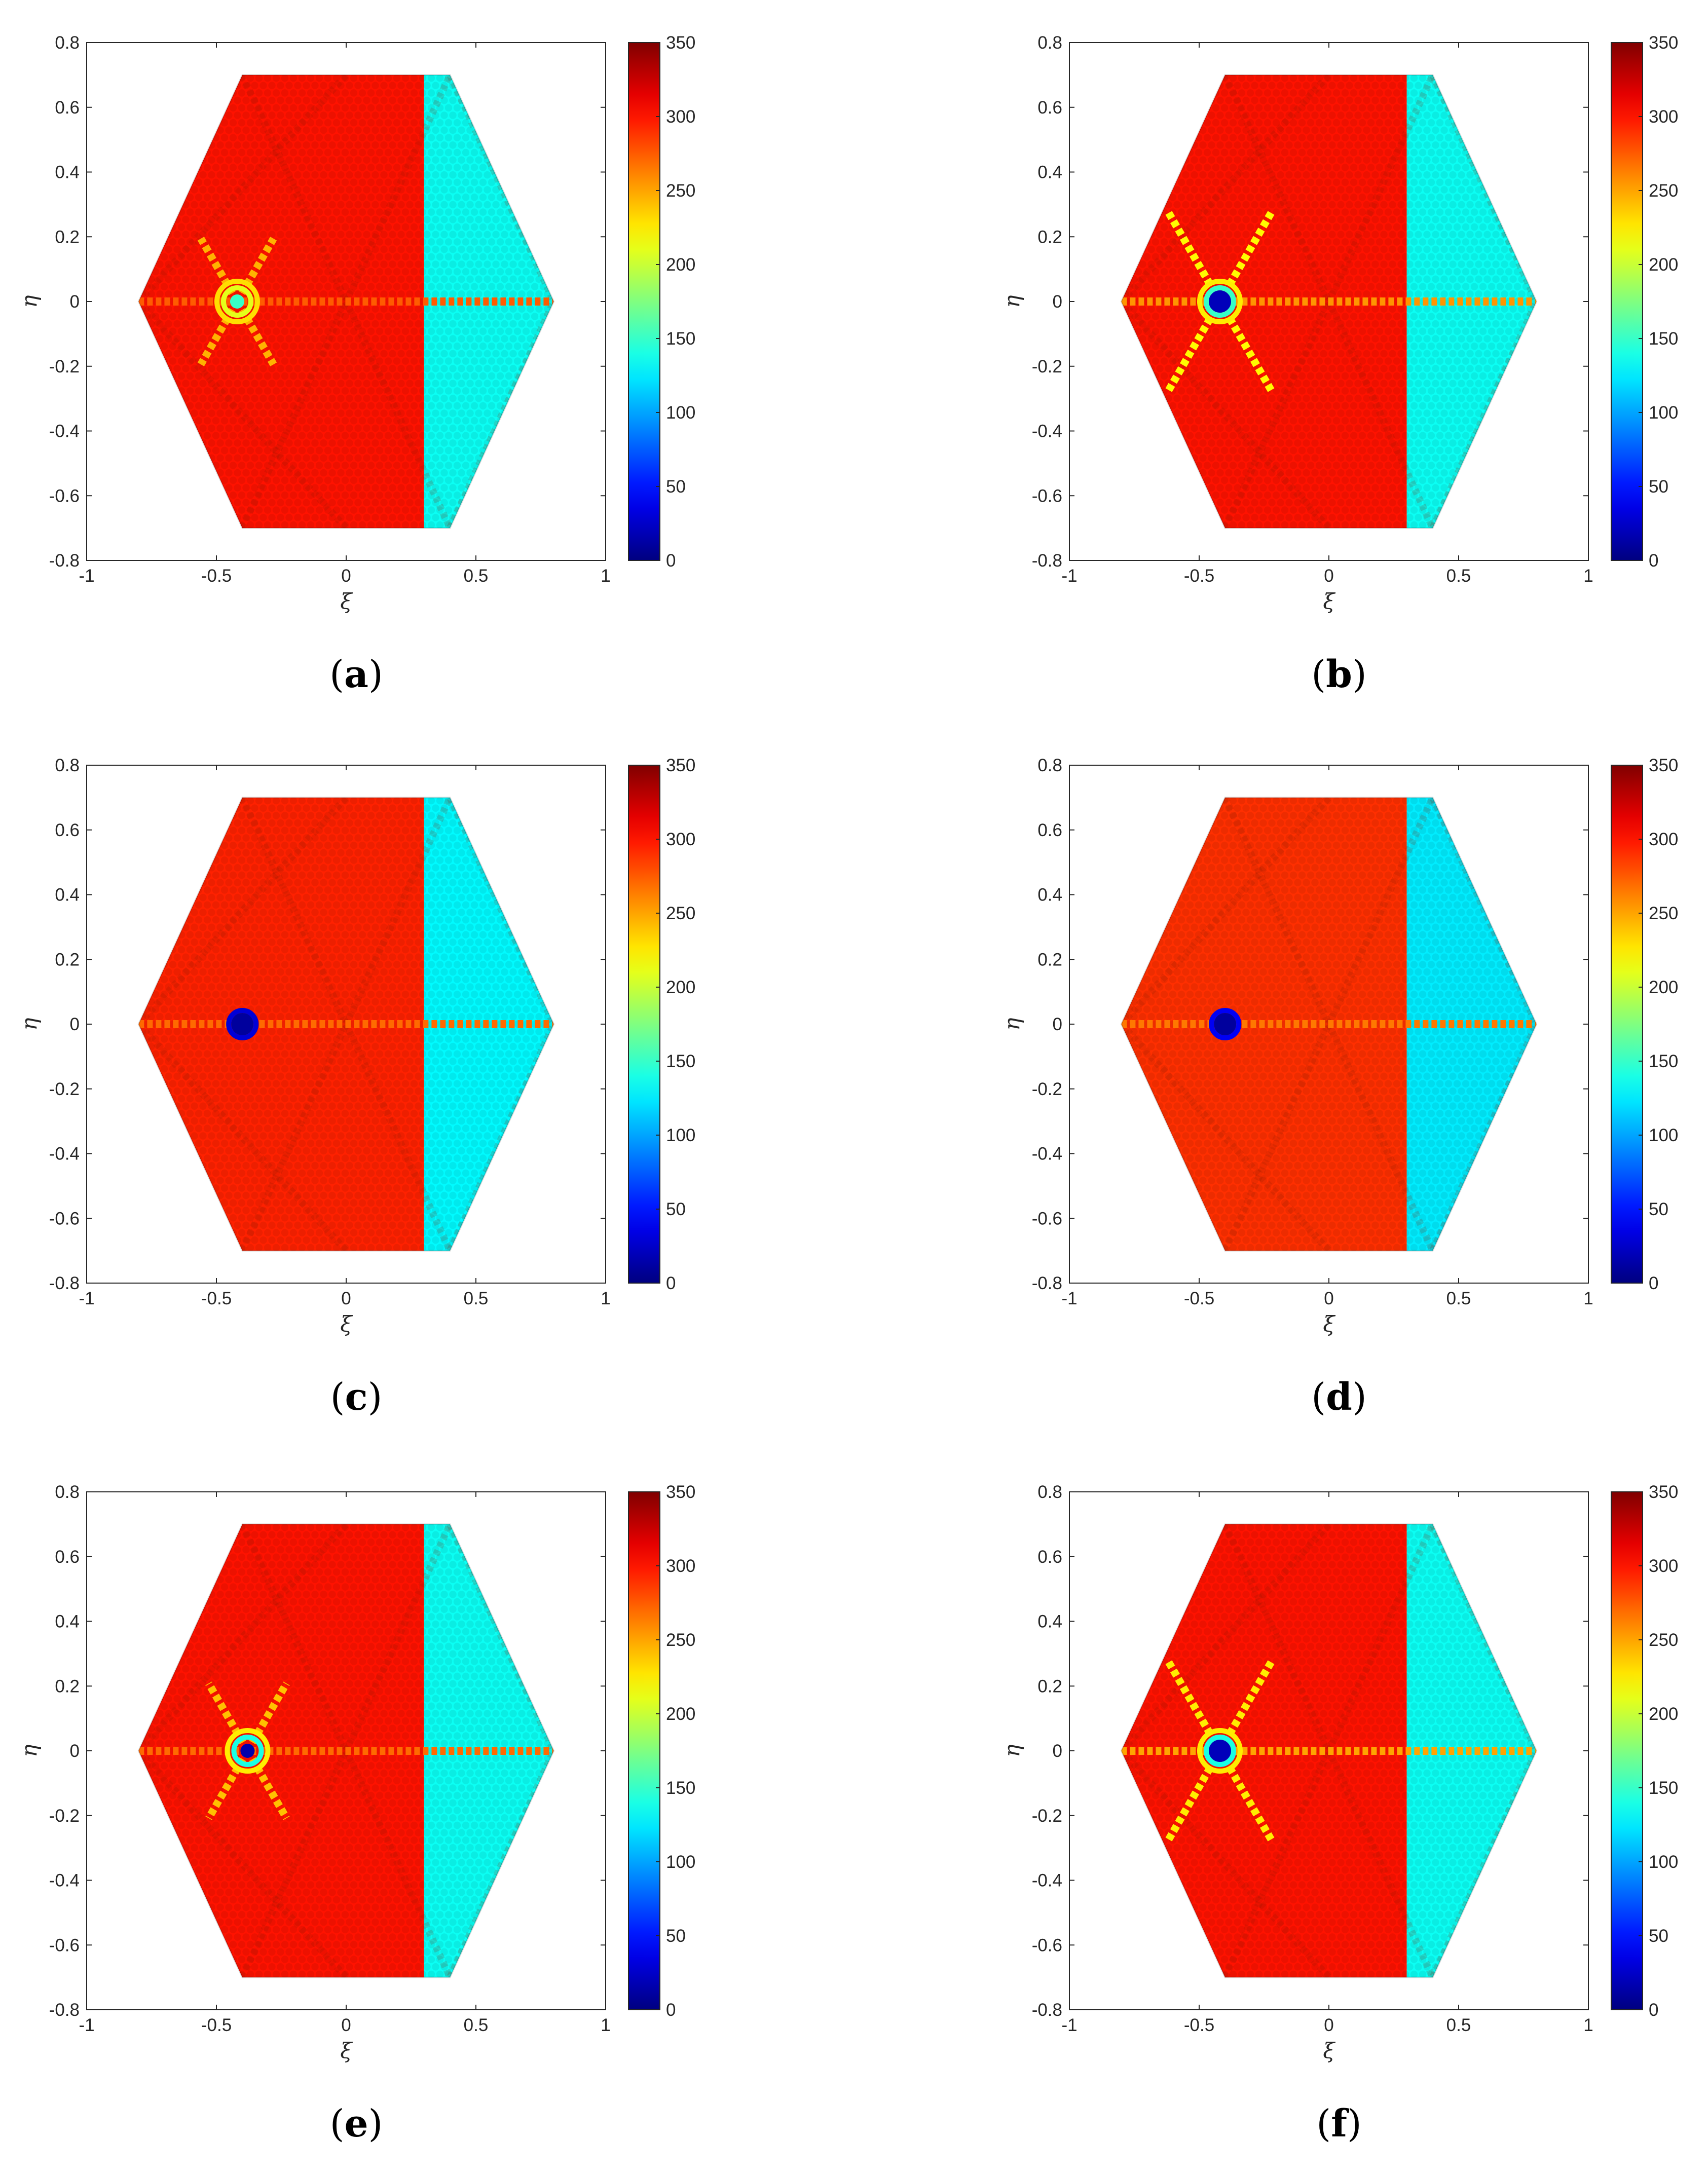  I want to click on colorbar-tick-label: 300, so click(681, 117).